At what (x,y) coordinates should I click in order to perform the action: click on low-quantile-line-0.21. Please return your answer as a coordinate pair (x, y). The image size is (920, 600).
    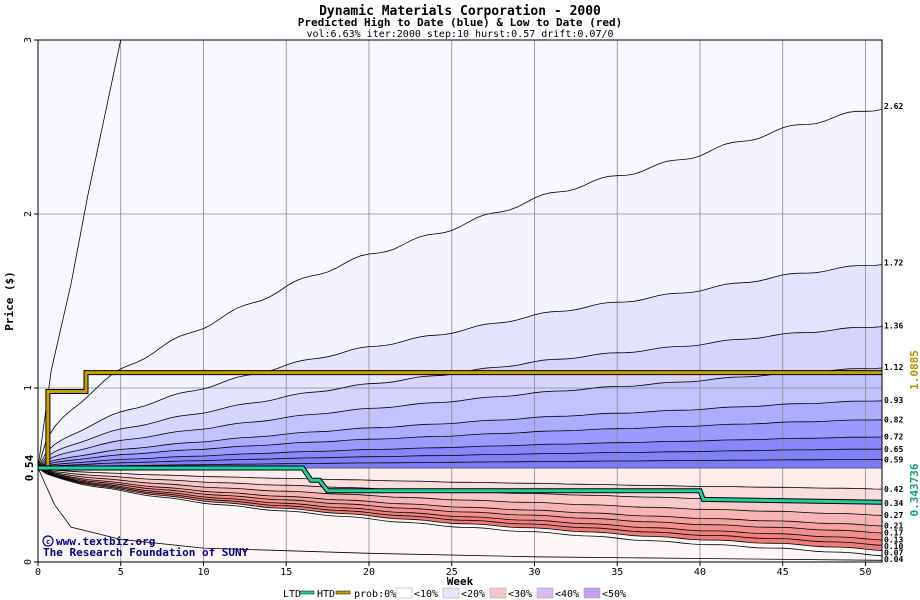
    Looking at the image, I should click on (460, 497).